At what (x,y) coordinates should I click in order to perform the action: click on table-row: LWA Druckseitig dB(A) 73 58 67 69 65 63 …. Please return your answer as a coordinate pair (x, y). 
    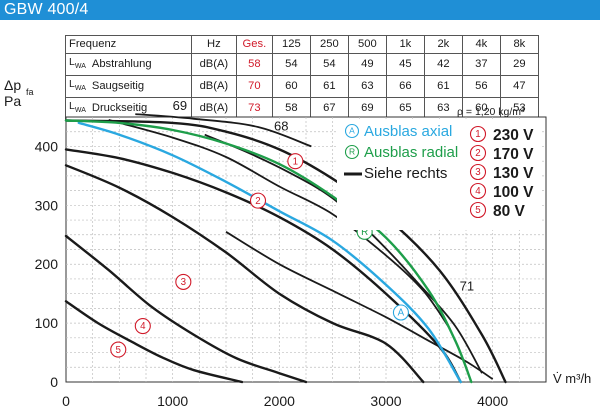
    Looking at the image, I should click on (301, 109).